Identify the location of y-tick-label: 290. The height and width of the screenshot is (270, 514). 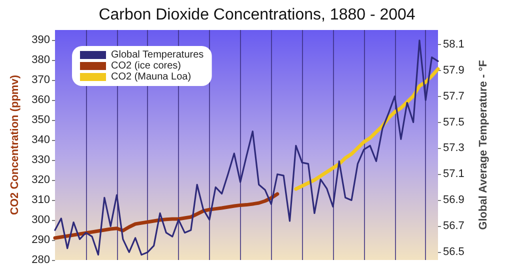
(41, 240).